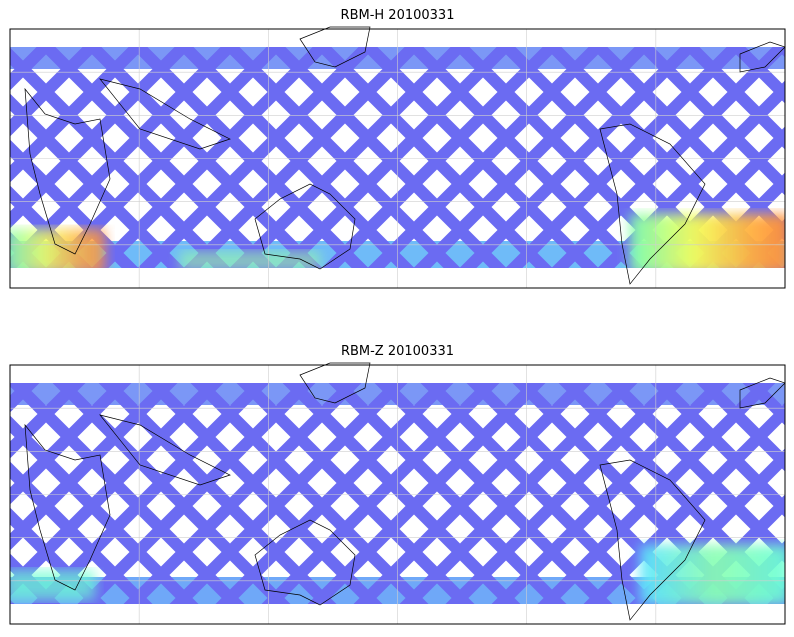 The width and height of the screenshot is (794, 637). I want to click on panel-title: RBM-H 20100331, so click(398, 15).